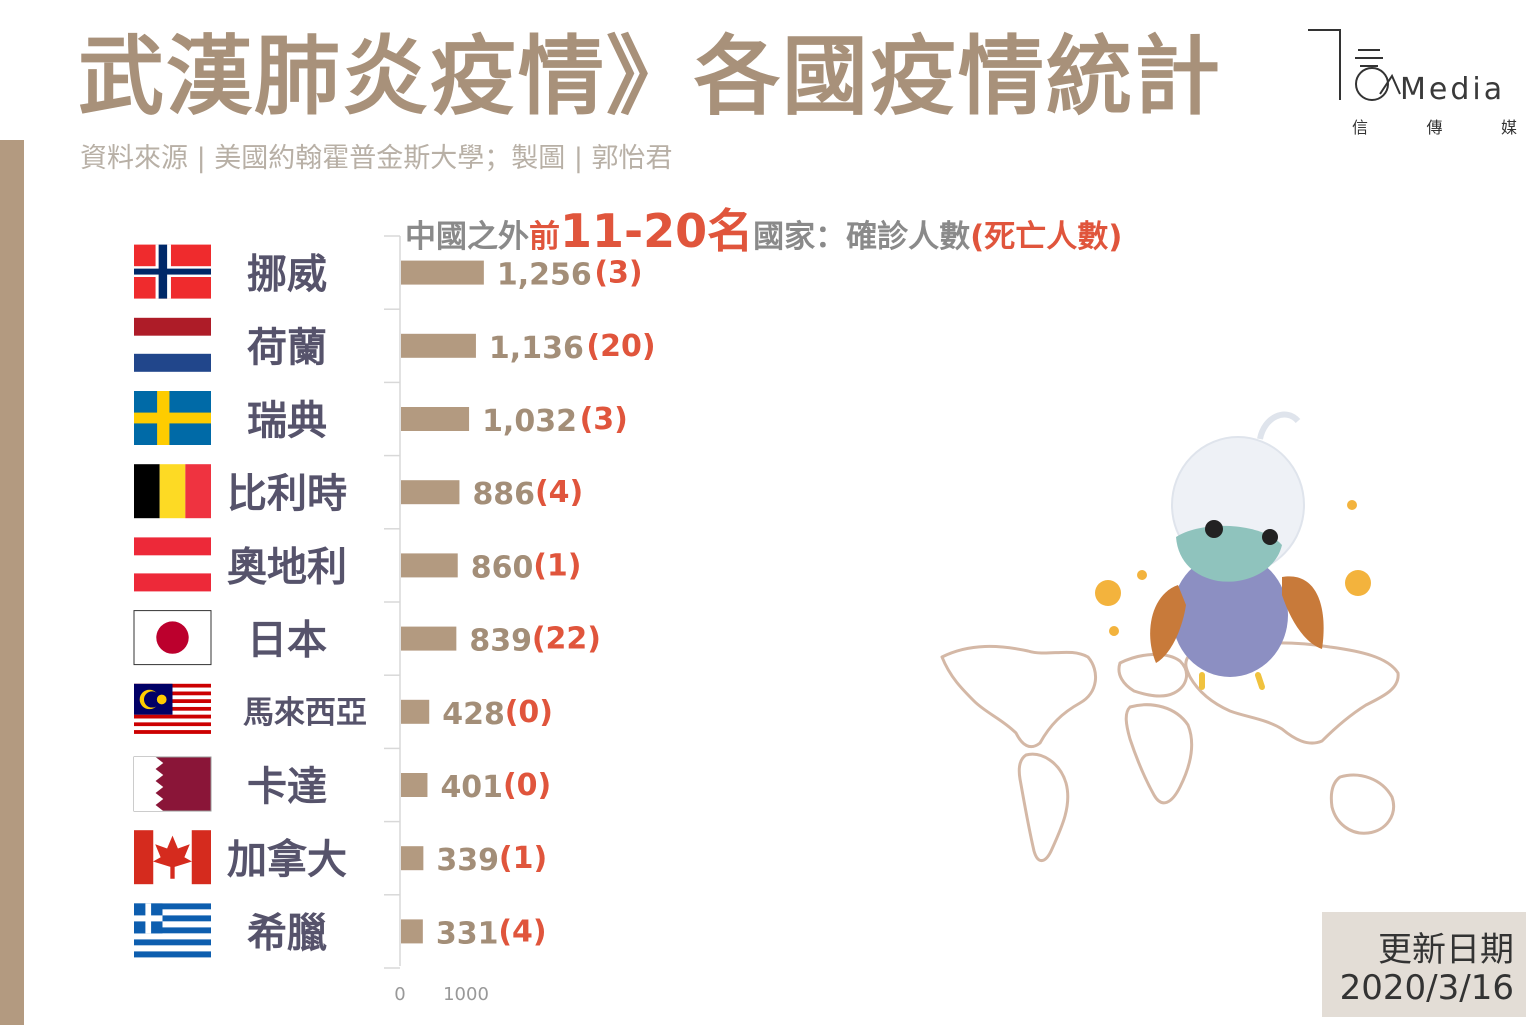 The image size is (1536, 1025). I want to click on country-label: 希臘, so click(287, 933).